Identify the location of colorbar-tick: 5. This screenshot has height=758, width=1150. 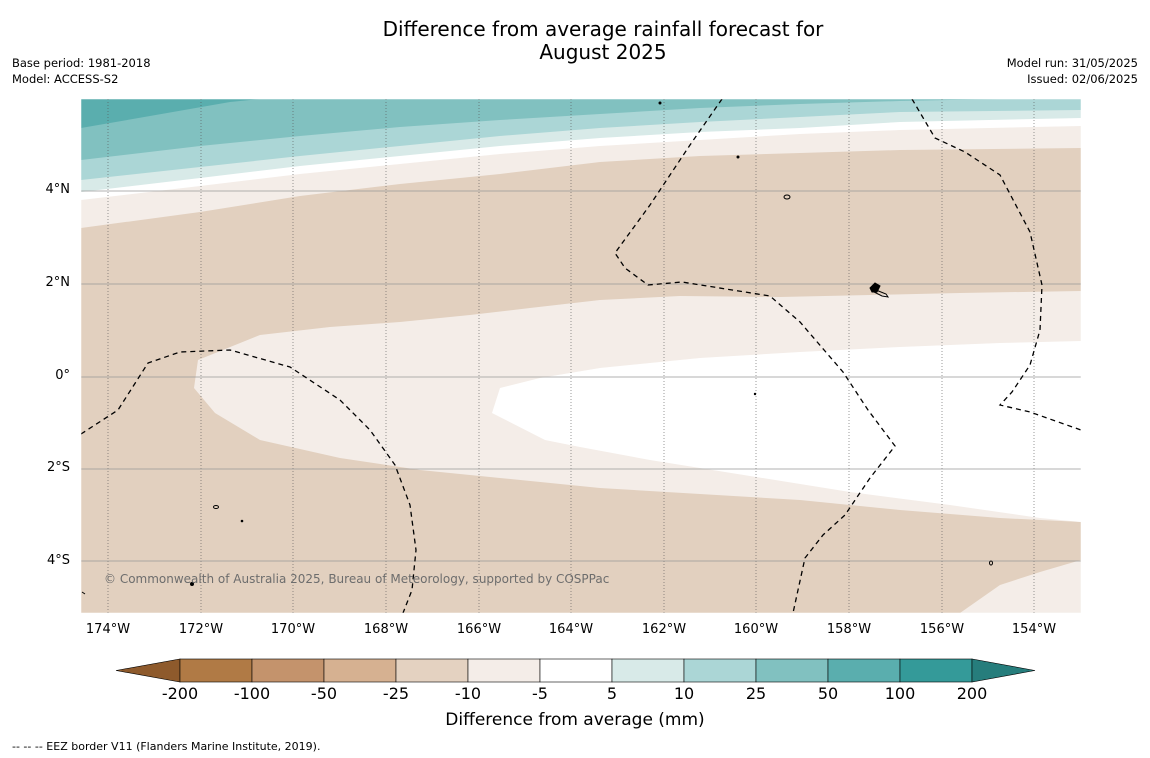
(612, 693).